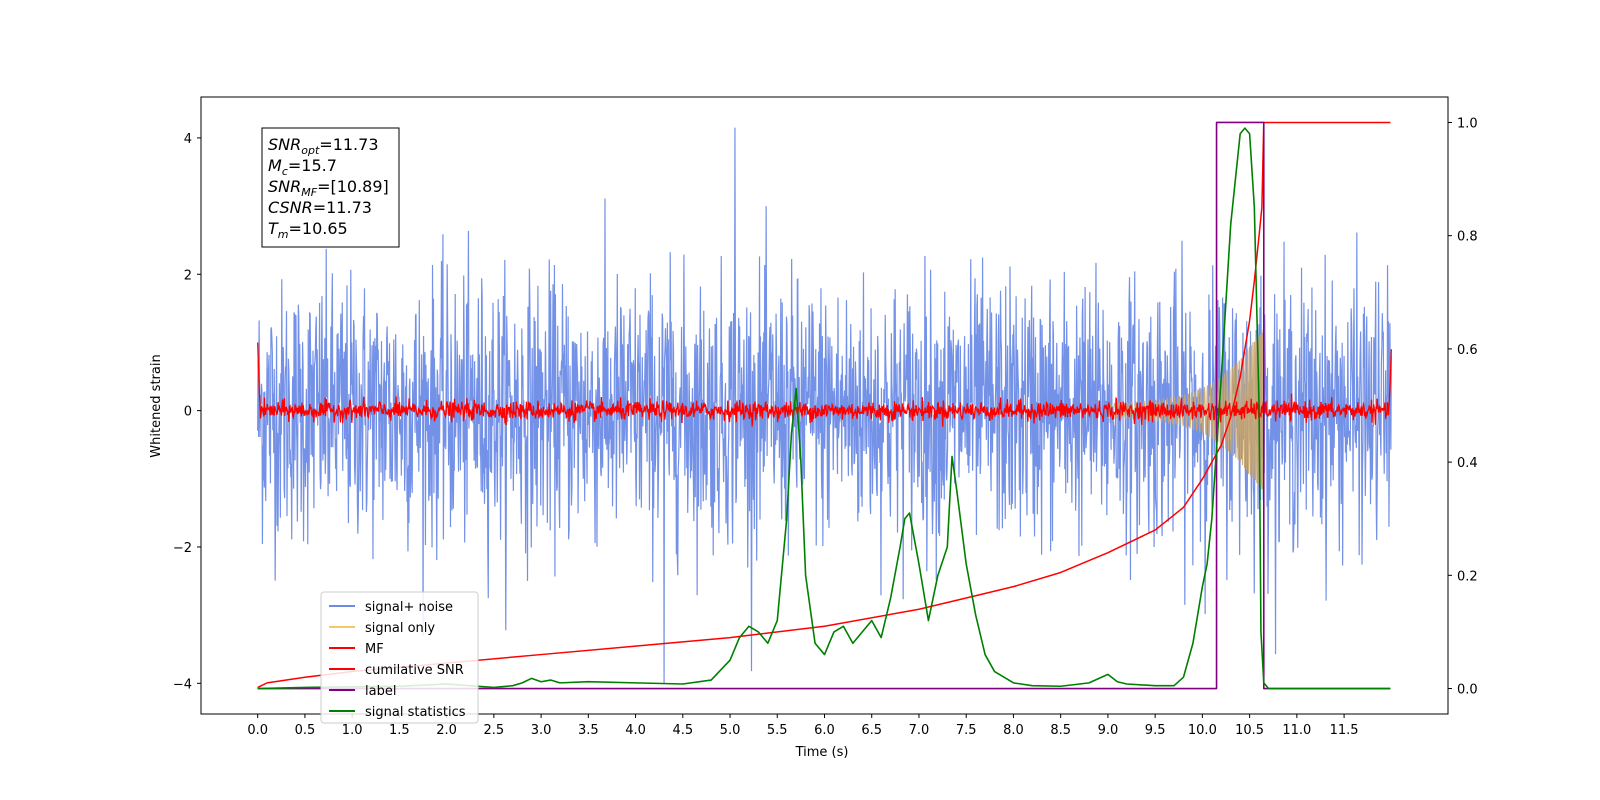 Image resolution: width=1600 pixels, height=800 pixels. Describe the element at coordinates (1060, 730) in the screenshot. I see `x-tick-label: 8.5` at that location.